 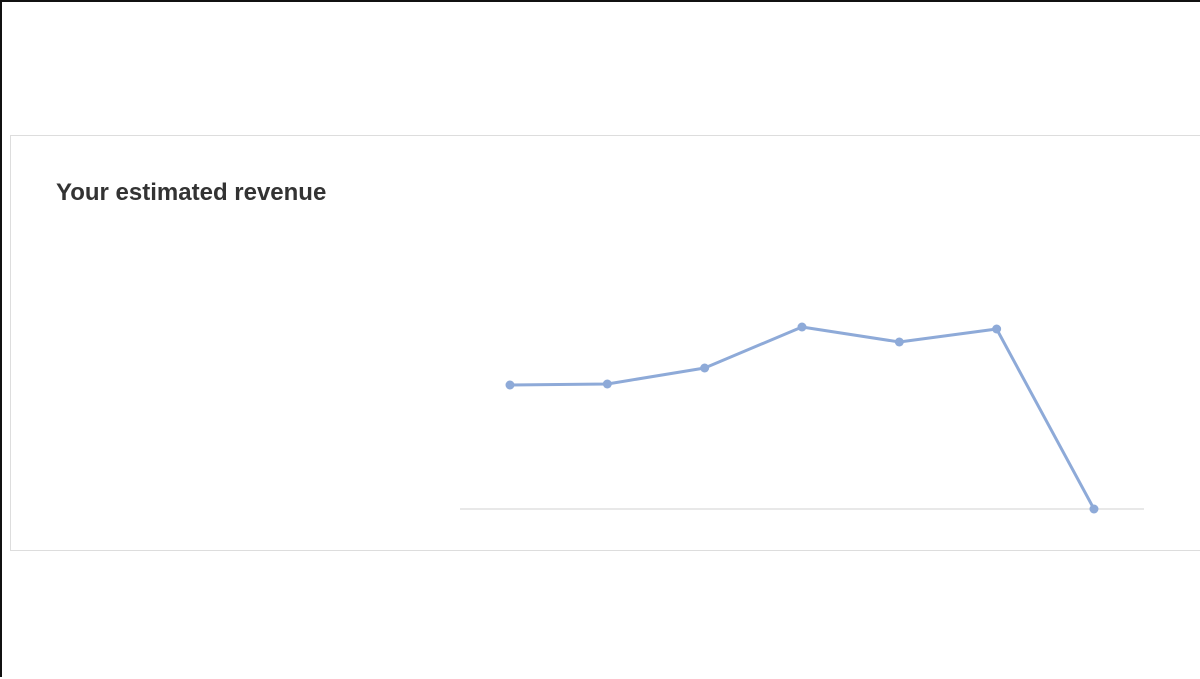 I want to click on card-title: Your estimated revenue, so click(x=191, y=192).